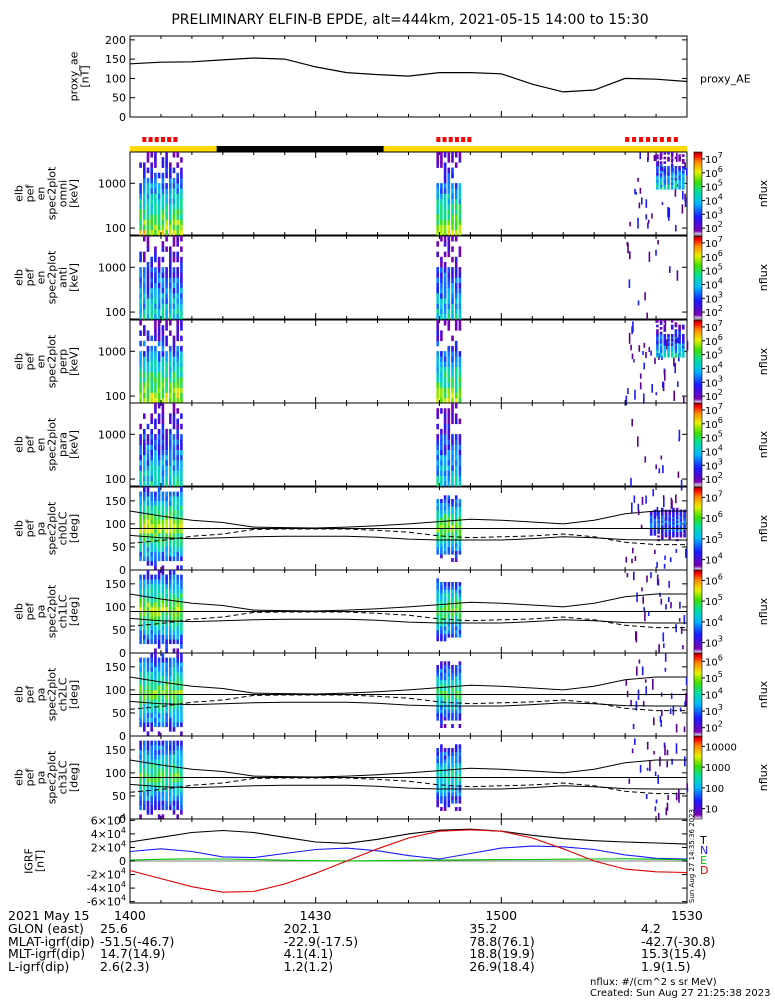 The image size is (775, 1000). I want to click on y-tick-label: 100, so click(115, 607).